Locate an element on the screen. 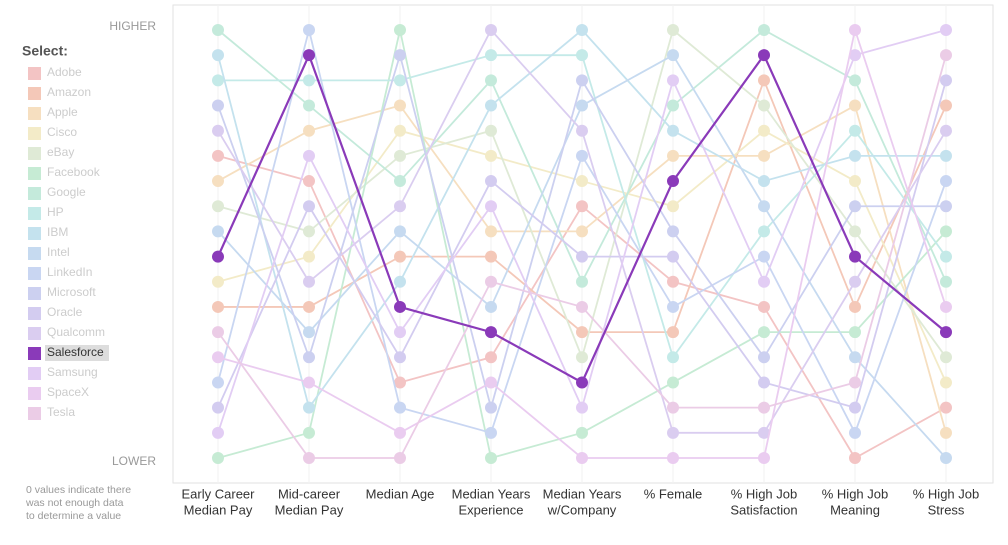  legend-item: Salesforce is located at coordinates (75, 352).